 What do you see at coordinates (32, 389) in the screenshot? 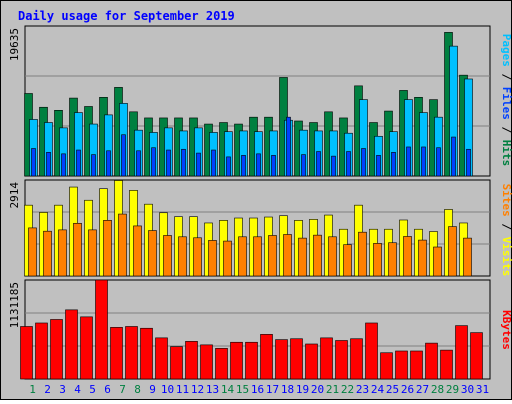
I see `x-tick-label: 1` at bounding box center [32, 389].